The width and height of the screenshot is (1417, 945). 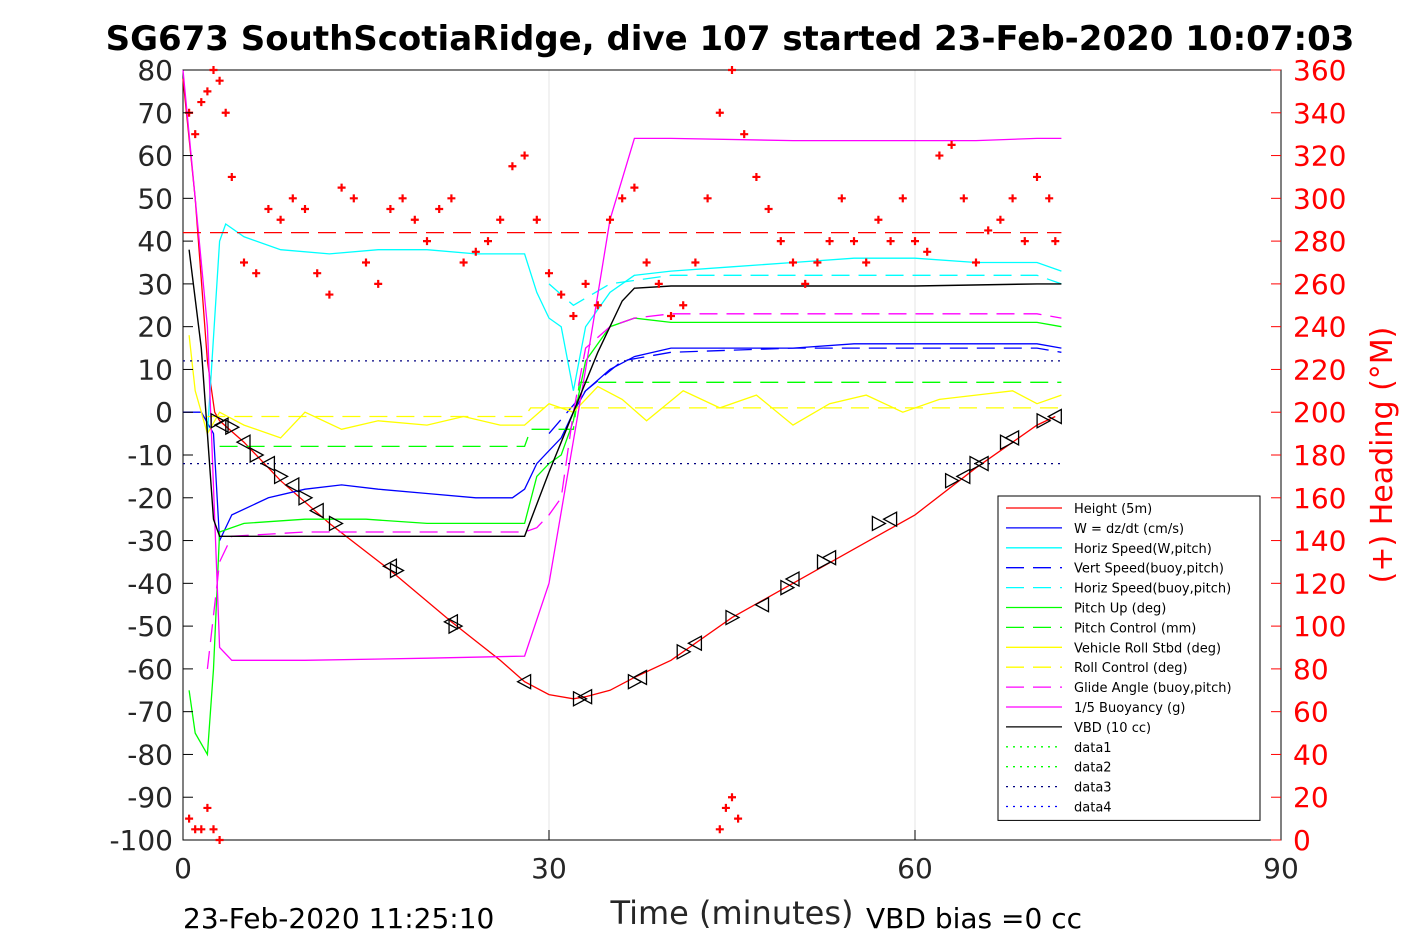 What do you see at coordinates (155, 113) in the screenshot?
I see `y-left-tick-label-1: 70` at bounding box center [155, 113].